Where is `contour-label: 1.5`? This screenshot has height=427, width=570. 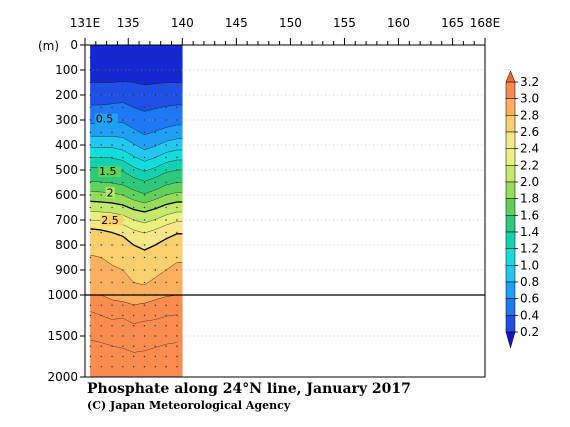
contour-label: 1.5 is located at coordinates (108, 171).